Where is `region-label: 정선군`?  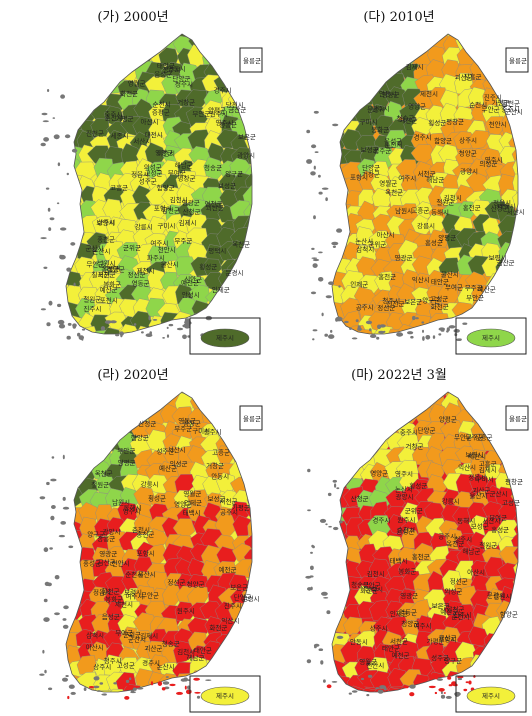
region-label: 정선군 is located at coordinates (459, 581).